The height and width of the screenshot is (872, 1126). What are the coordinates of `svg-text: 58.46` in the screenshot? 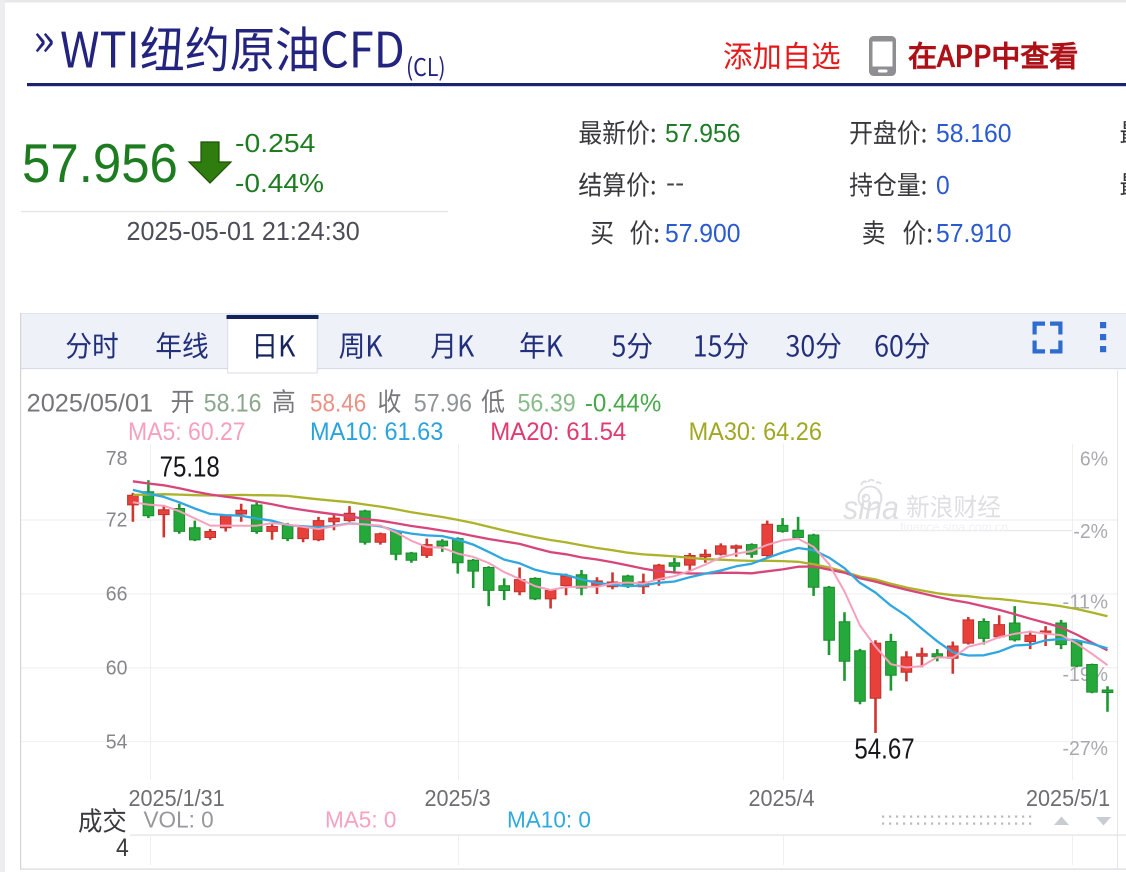 It's located at (338, 404).